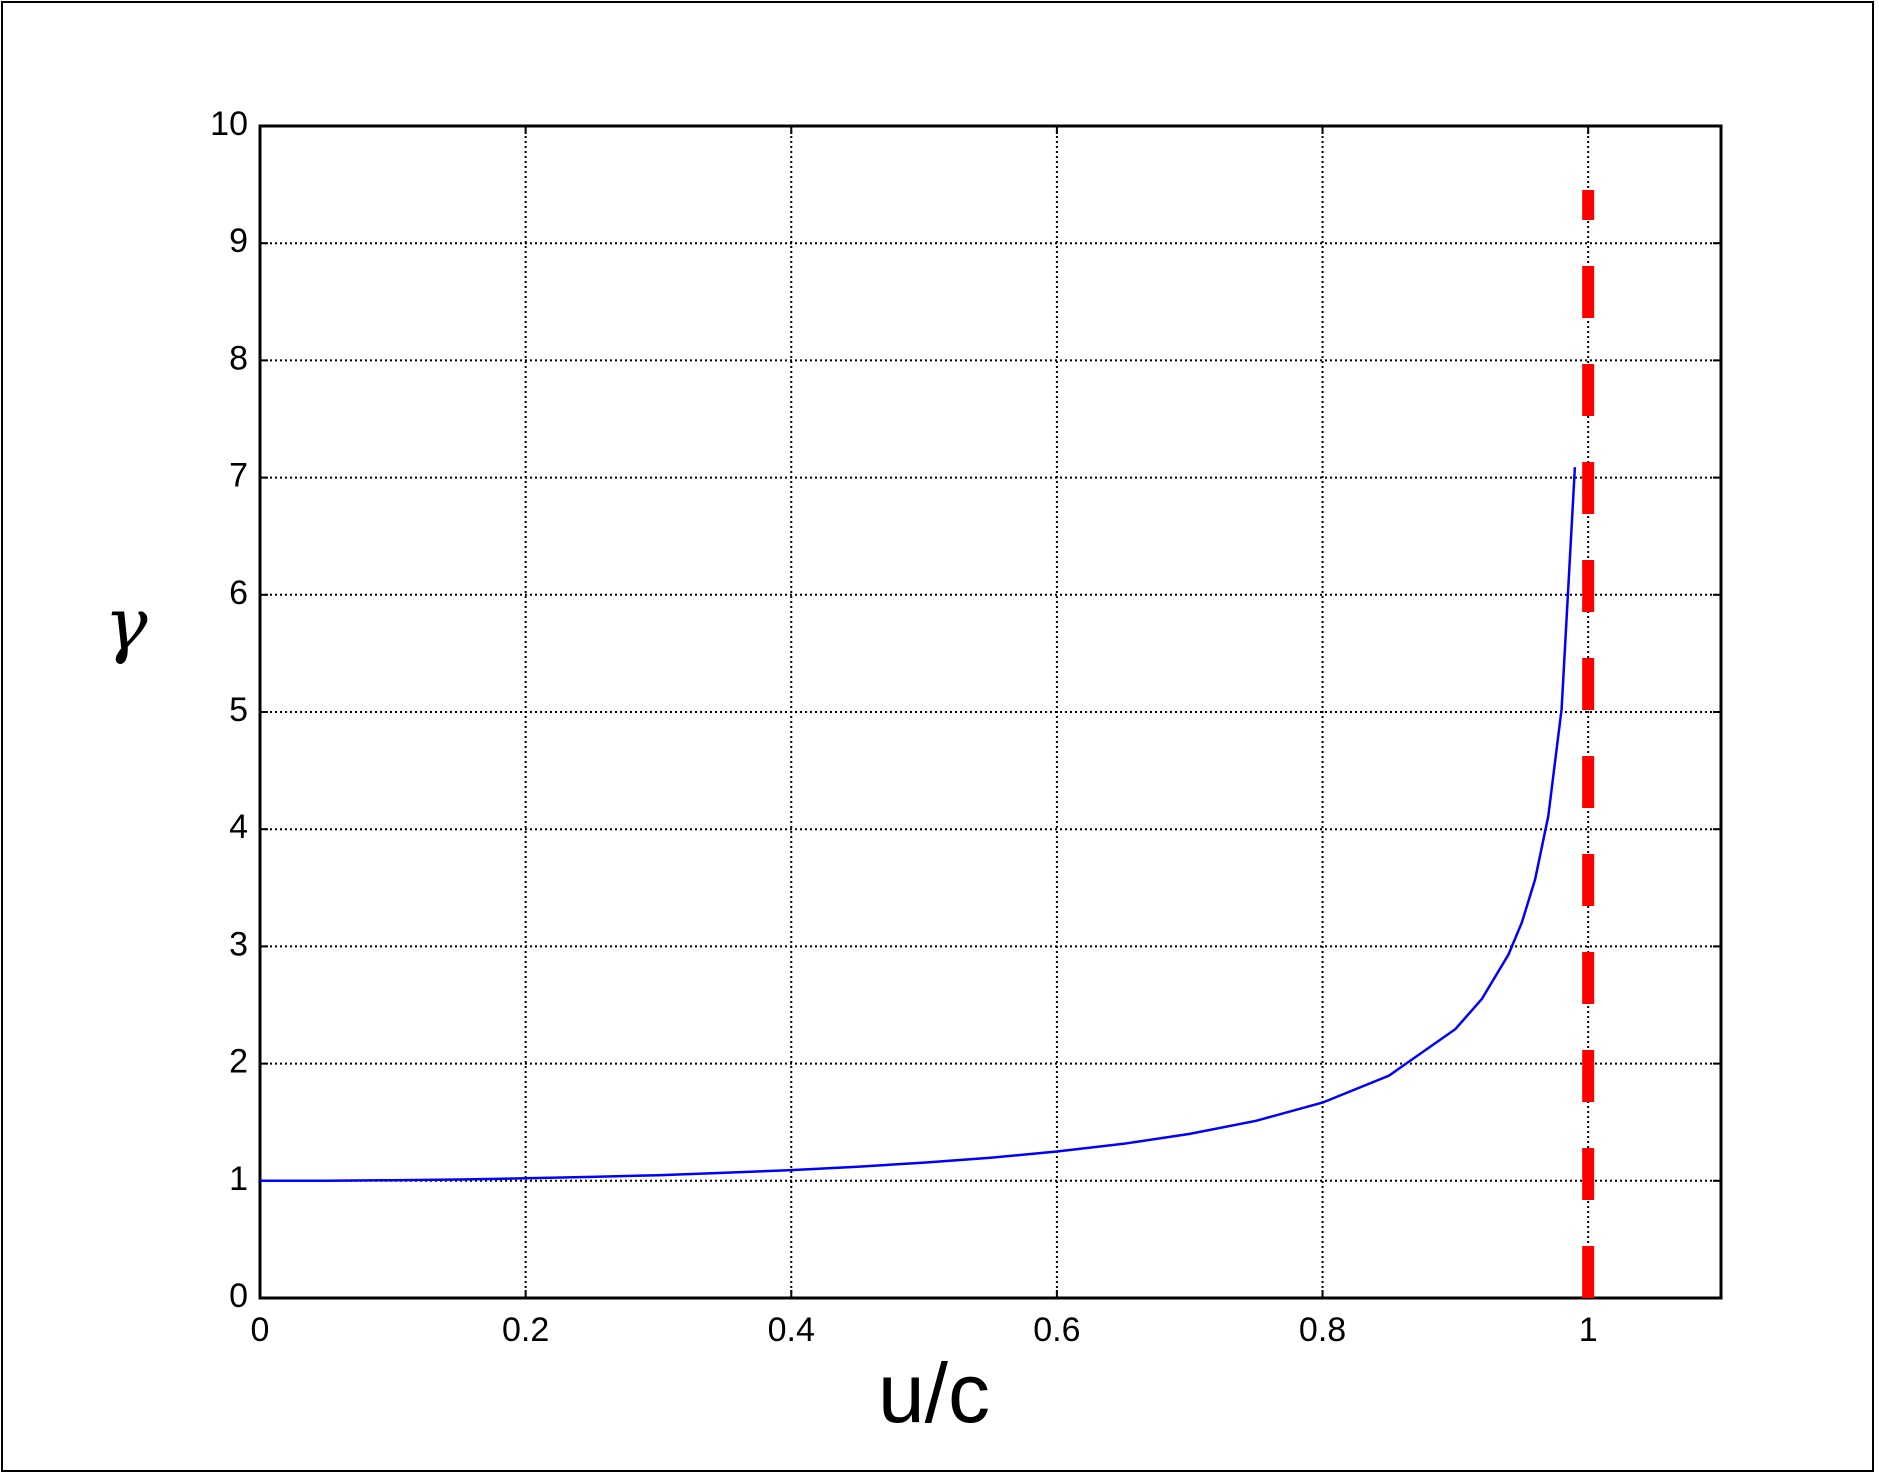 This screenshot has width=1879, height=1475. Describe the element at coordinates (934, 1393) in the screenshot. I see `x-axis-label: u/c` at that location.